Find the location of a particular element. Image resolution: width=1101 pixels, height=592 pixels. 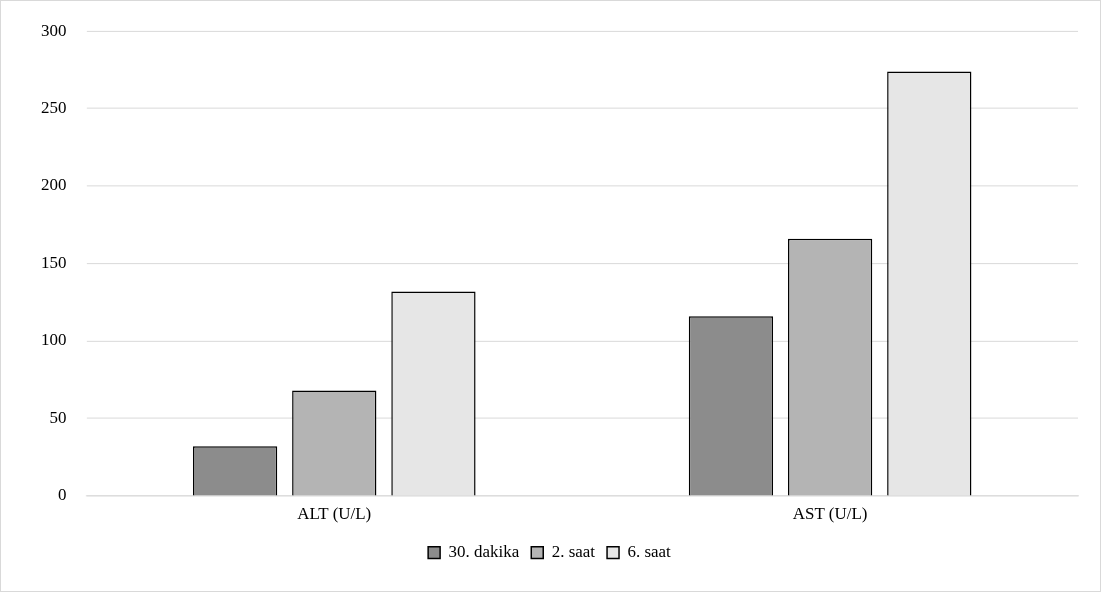

x-tick-label: ALT (U/L) is located at coordinates (334, 513).